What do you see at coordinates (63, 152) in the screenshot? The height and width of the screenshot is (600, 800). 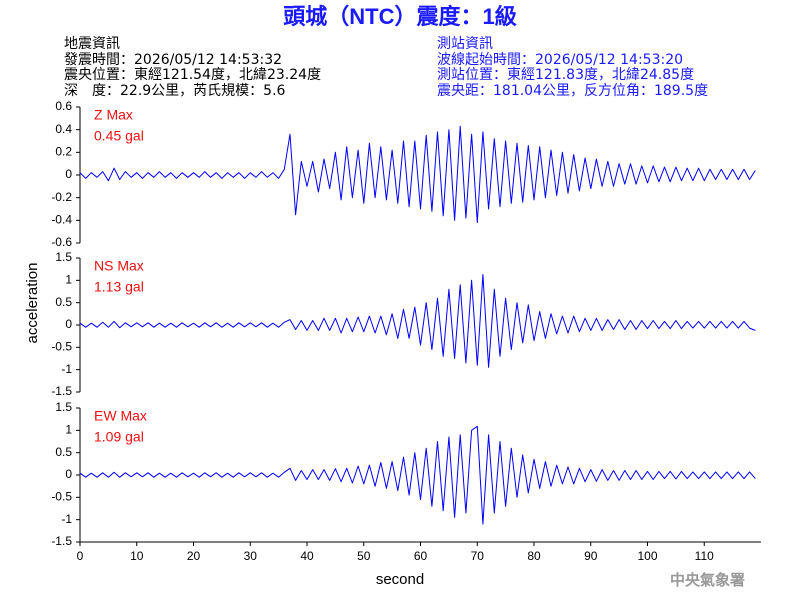 I see `y-tick-label: 0.2` at bounding box center [63, 152].